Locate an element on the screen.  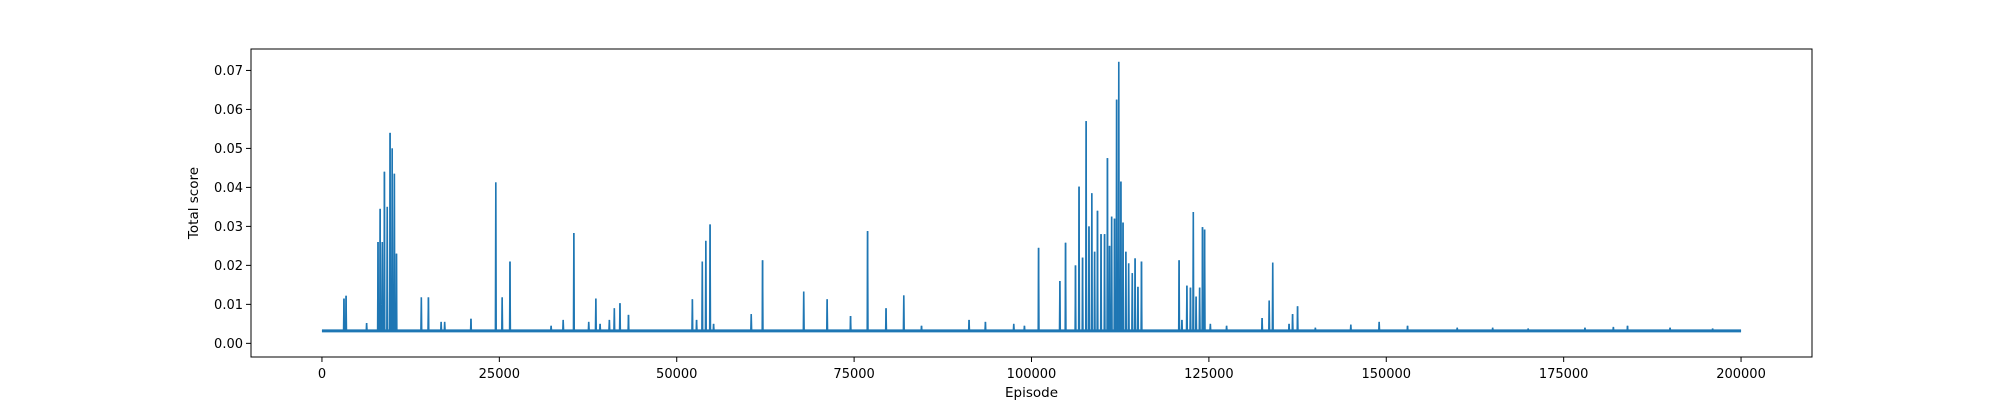
y-tick-label: 0.03 is located at coordinates (228, 227).